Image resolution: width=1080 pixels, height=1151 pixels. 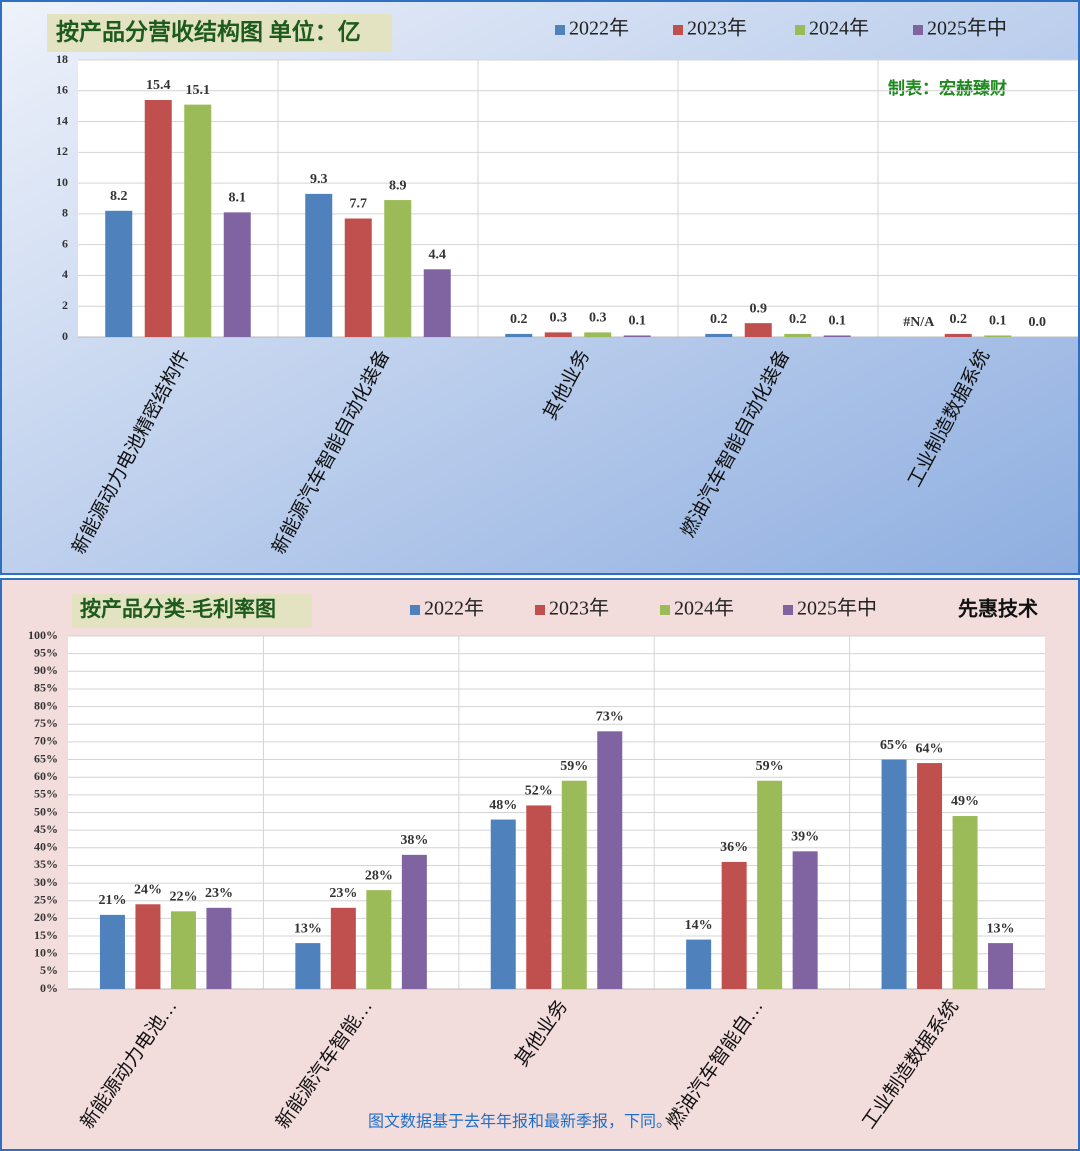 What do you see at coordinates (46, 864) in the screenshot?
I see `y-tick-label: 35%` at bounding box center [46, 864].